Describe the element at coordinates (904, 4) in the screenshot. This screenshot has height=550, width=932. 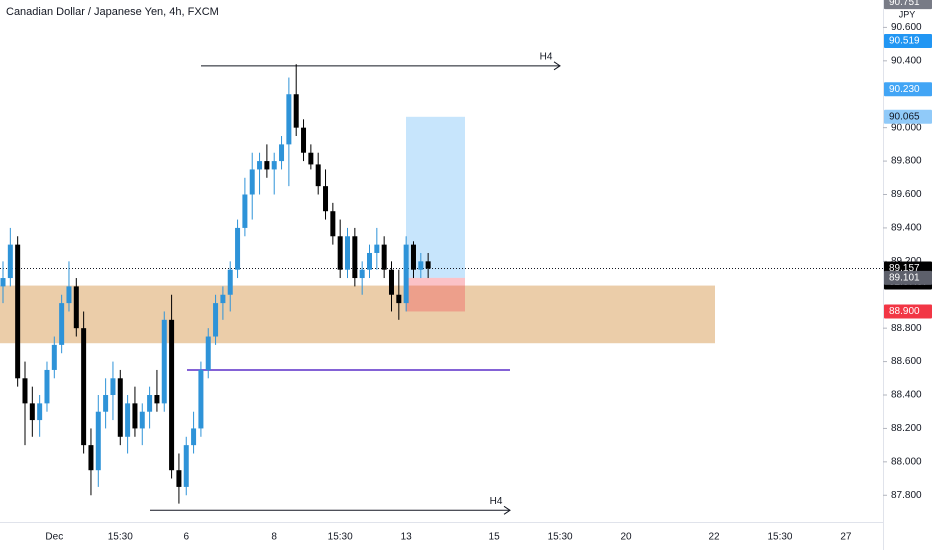
I see `price-tag-label: 90.751` at that location.